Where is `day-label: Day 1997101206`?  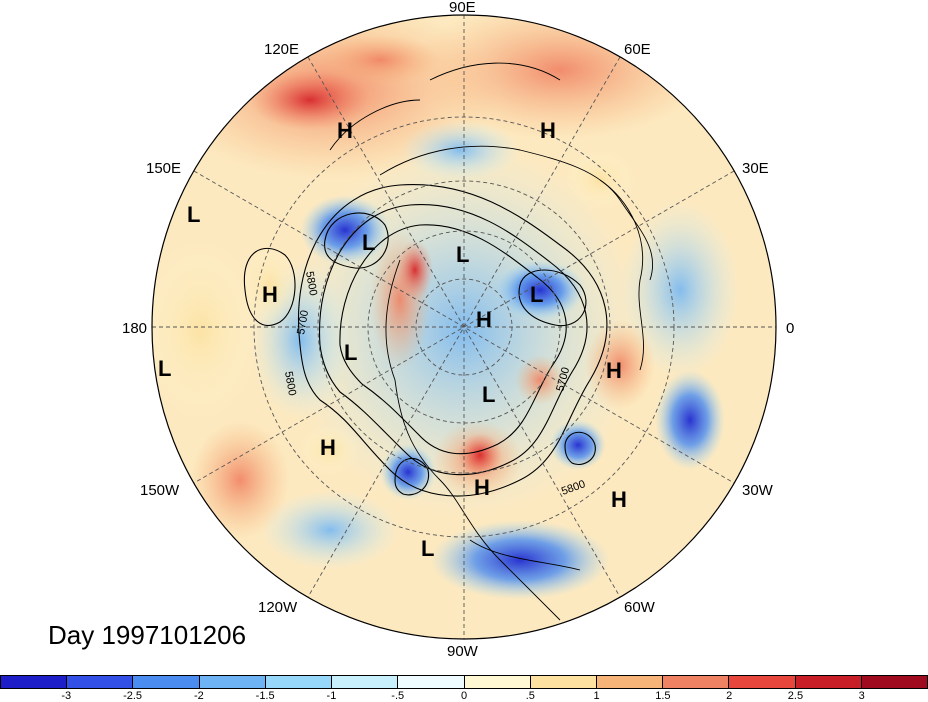
day-label: Day 1997101206 is located at coordinates (147, 635).